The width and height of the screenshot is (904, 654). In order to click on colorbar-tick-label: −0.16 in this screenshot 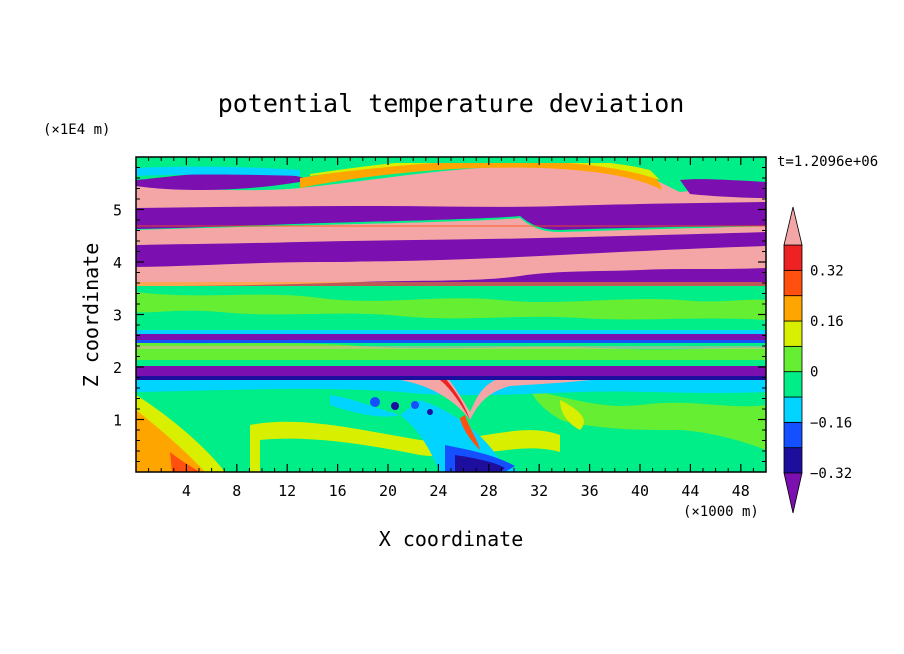, I will do `click(831, 423)`.